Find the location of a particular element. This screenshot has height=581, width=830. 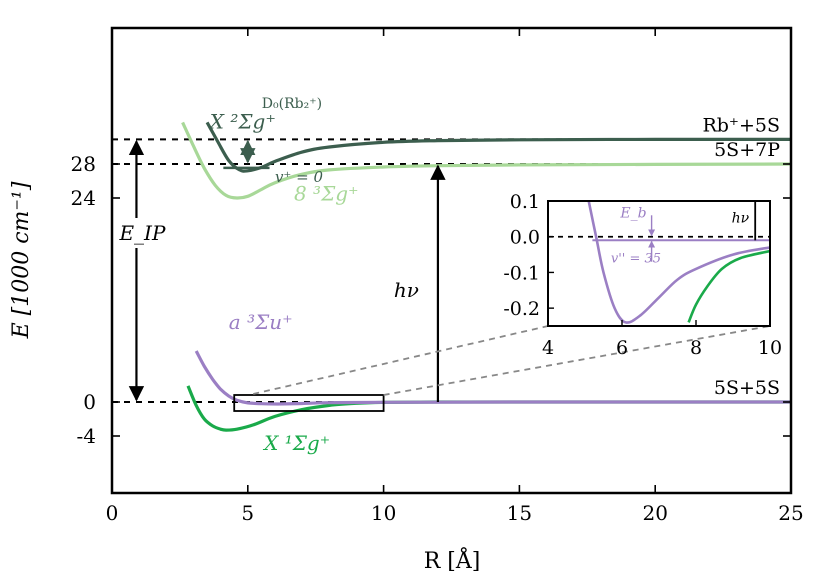

inset-y-tick-label: 0.0 is located at coordinates (525, 238).